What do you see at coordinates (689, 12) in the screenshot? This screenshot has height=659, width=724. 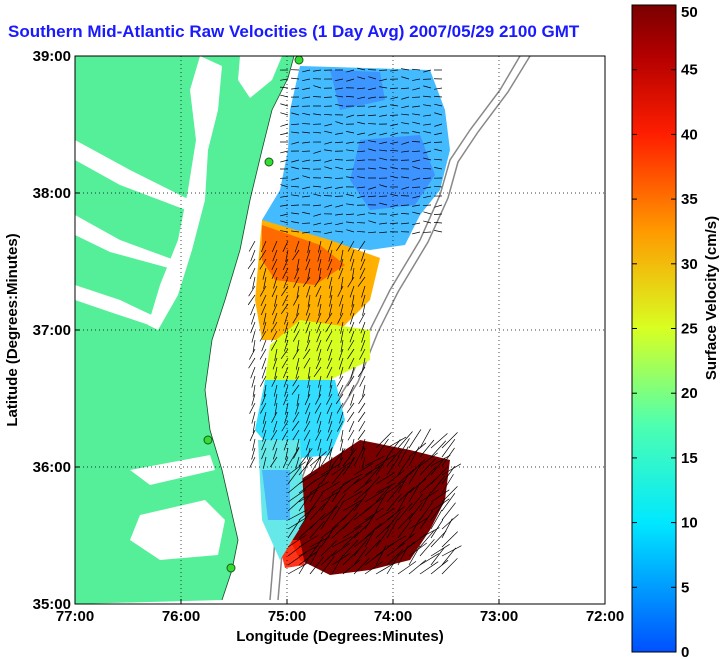 I see `colorbar-tick-label: 50` at bounding box center [689, 12].